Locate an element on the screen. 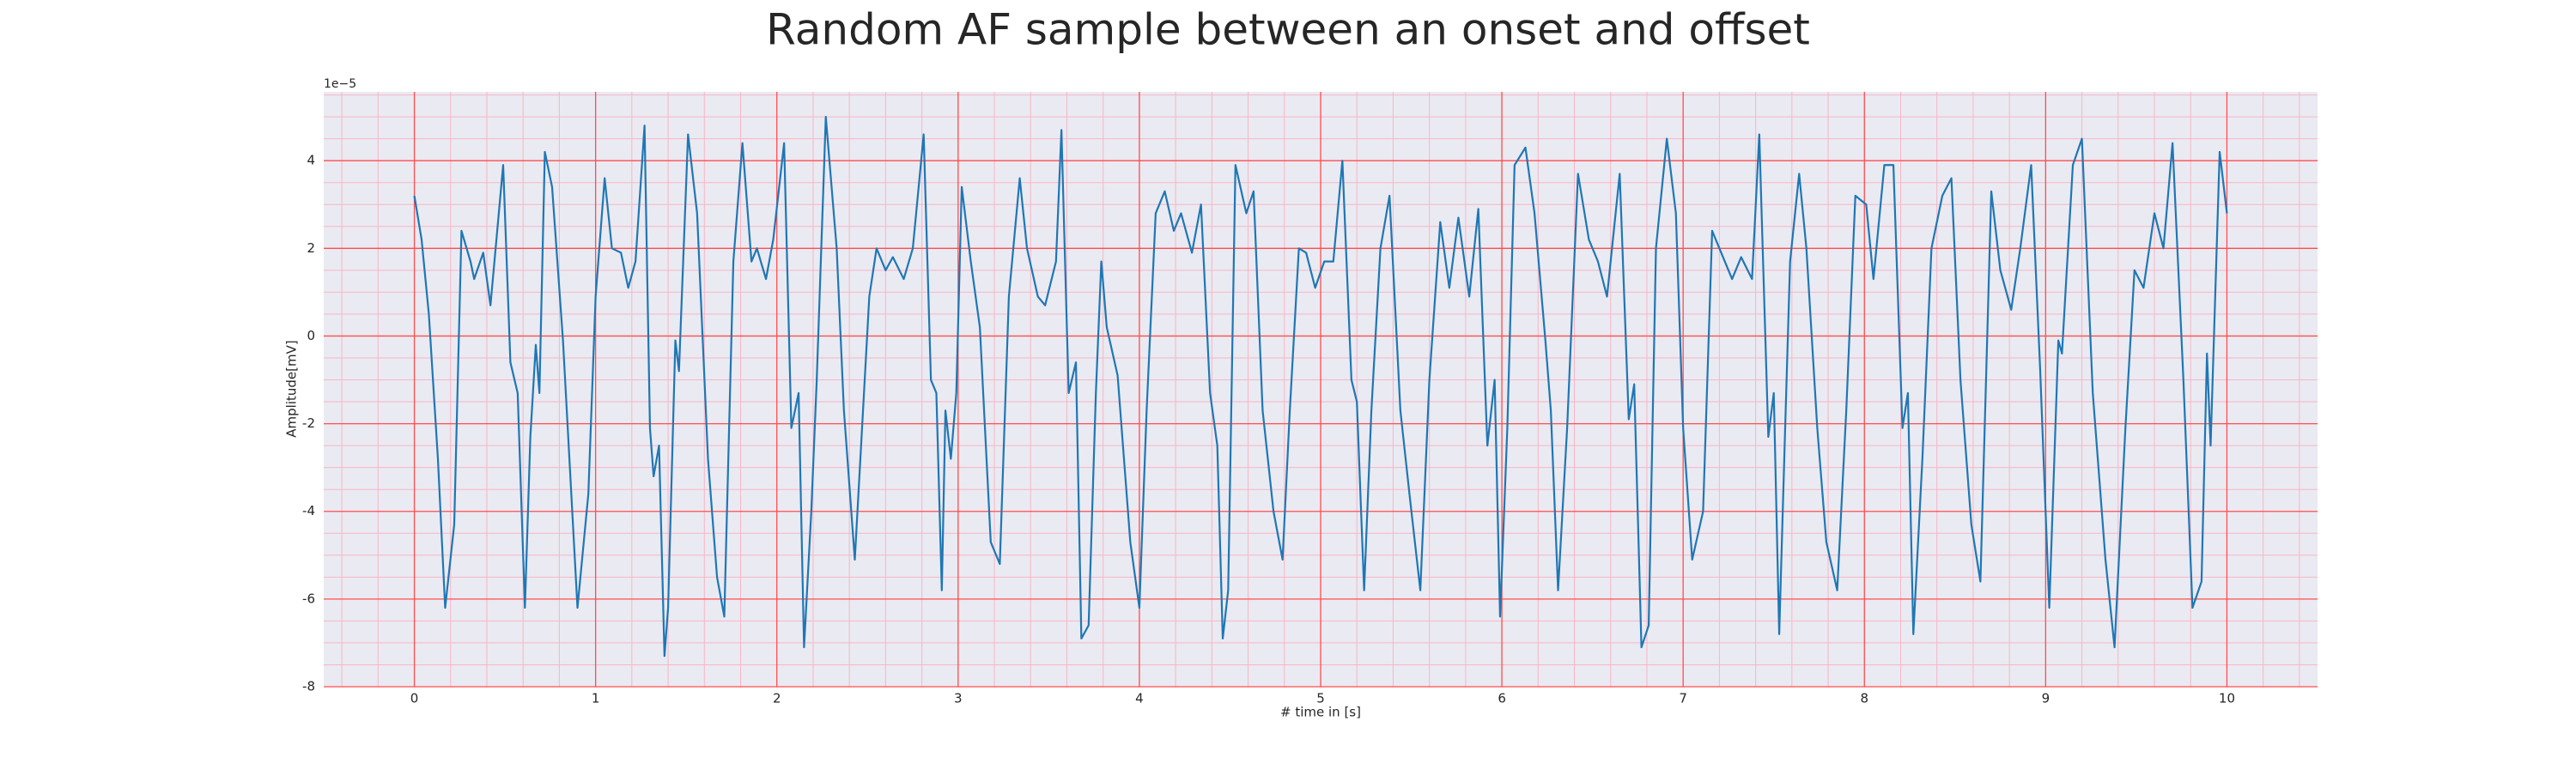 The image size is (2576, 776). x-tick-label: 3 is located at coordinates (958, 699).